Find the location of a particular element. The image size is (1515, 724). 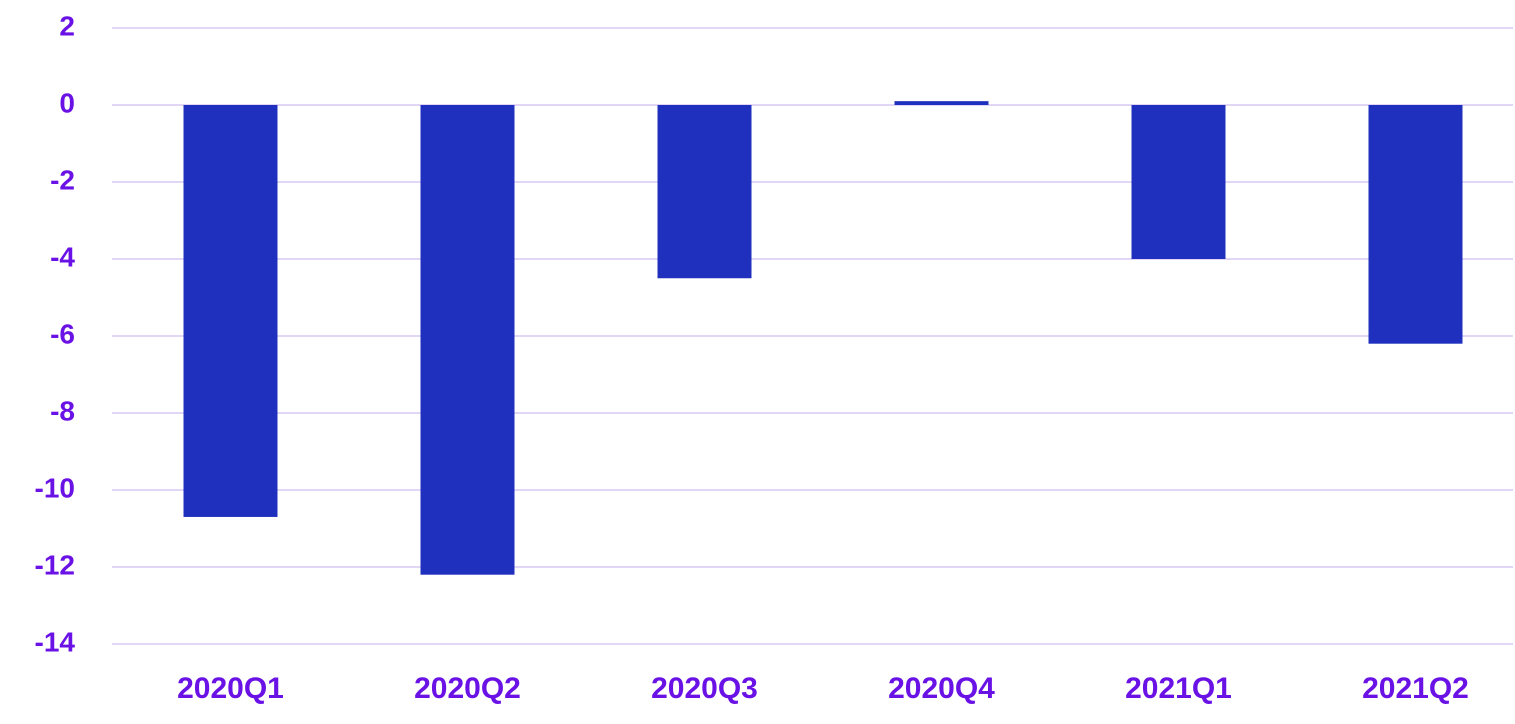

y-tick-label: -4 is located at coordinates (62, 256).